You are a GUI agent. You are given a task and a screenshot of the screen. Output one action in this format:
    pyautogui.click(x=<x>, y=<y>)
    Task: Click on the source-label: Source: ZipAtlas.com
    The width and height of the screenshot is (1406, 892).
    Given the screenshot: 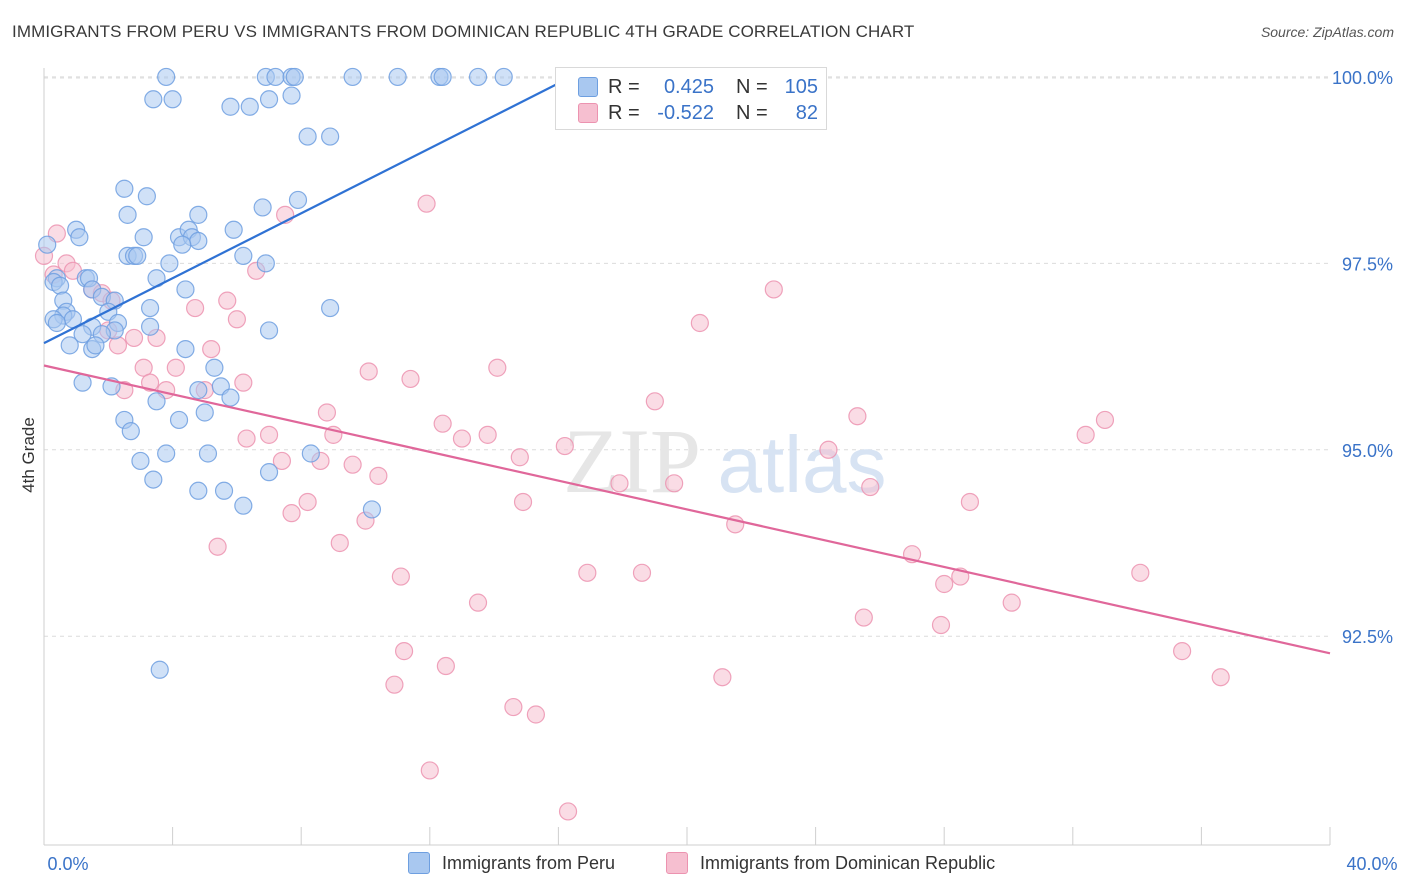 What is the action you would take?
    pyautogui.click(x=1327, y=32)
    